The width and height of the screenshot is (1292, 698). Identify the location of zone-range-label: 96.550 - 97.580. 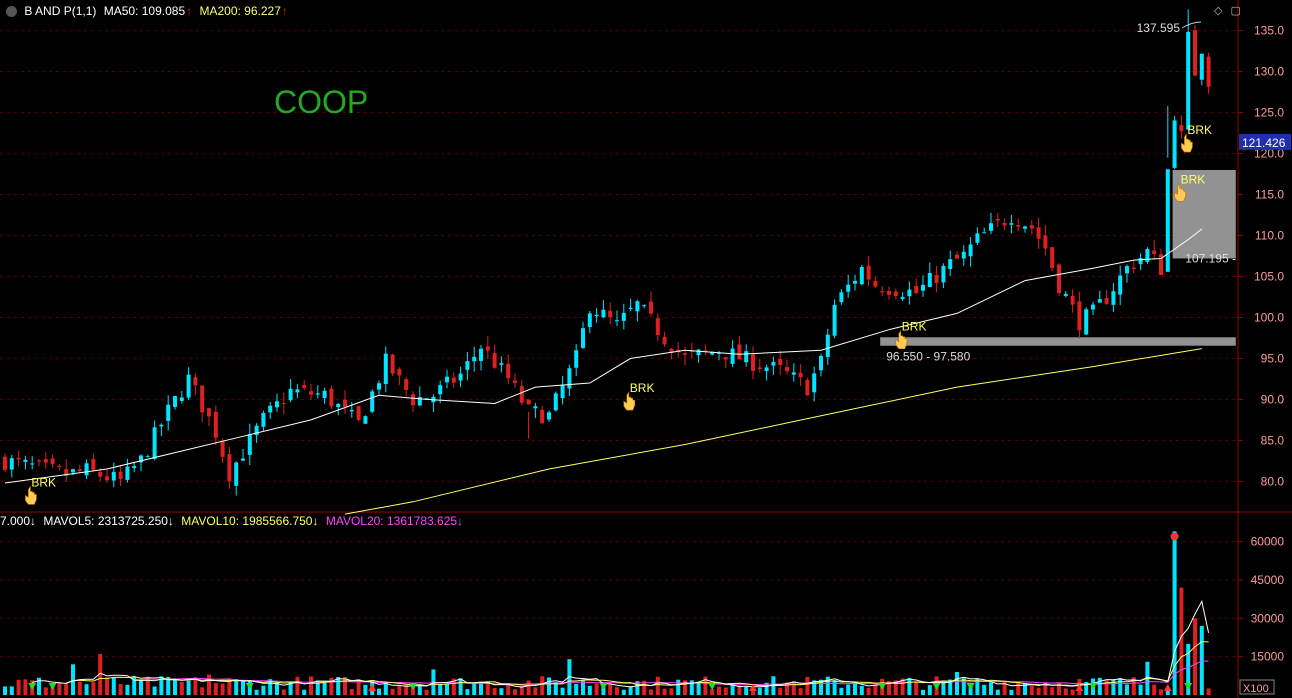
(928, 357).